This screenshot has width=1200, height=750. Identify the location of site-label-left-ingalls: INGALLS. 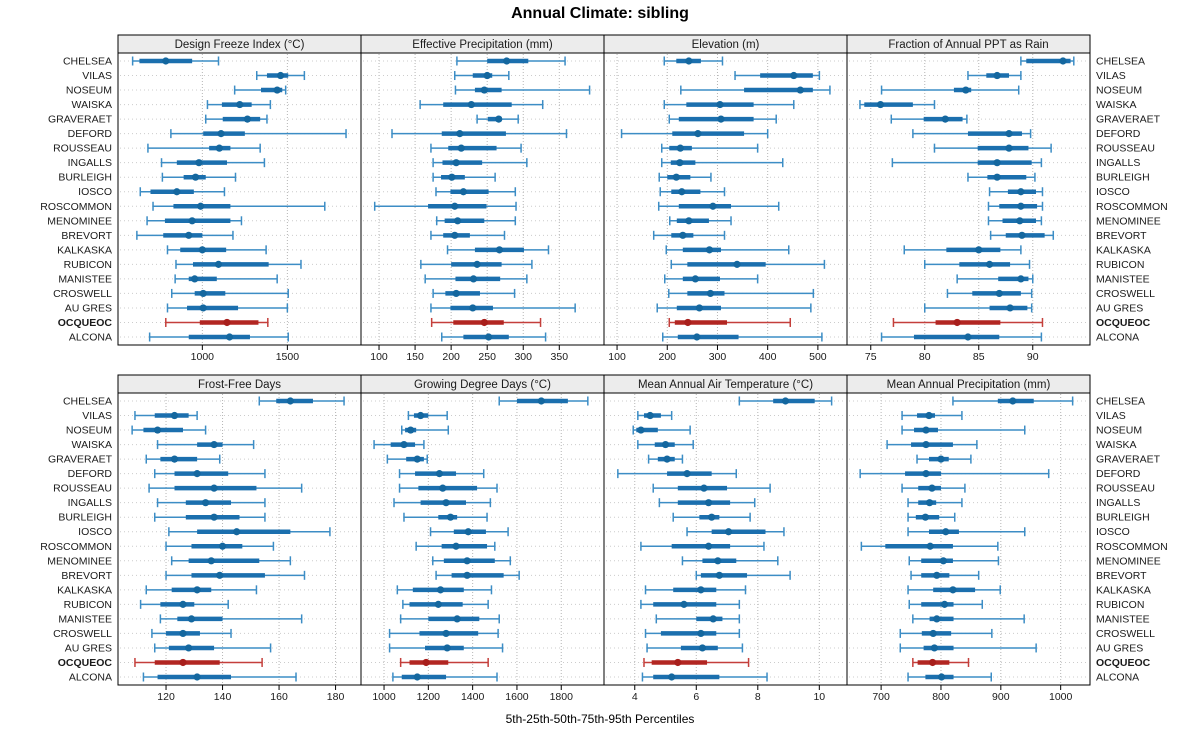
(90, 163).